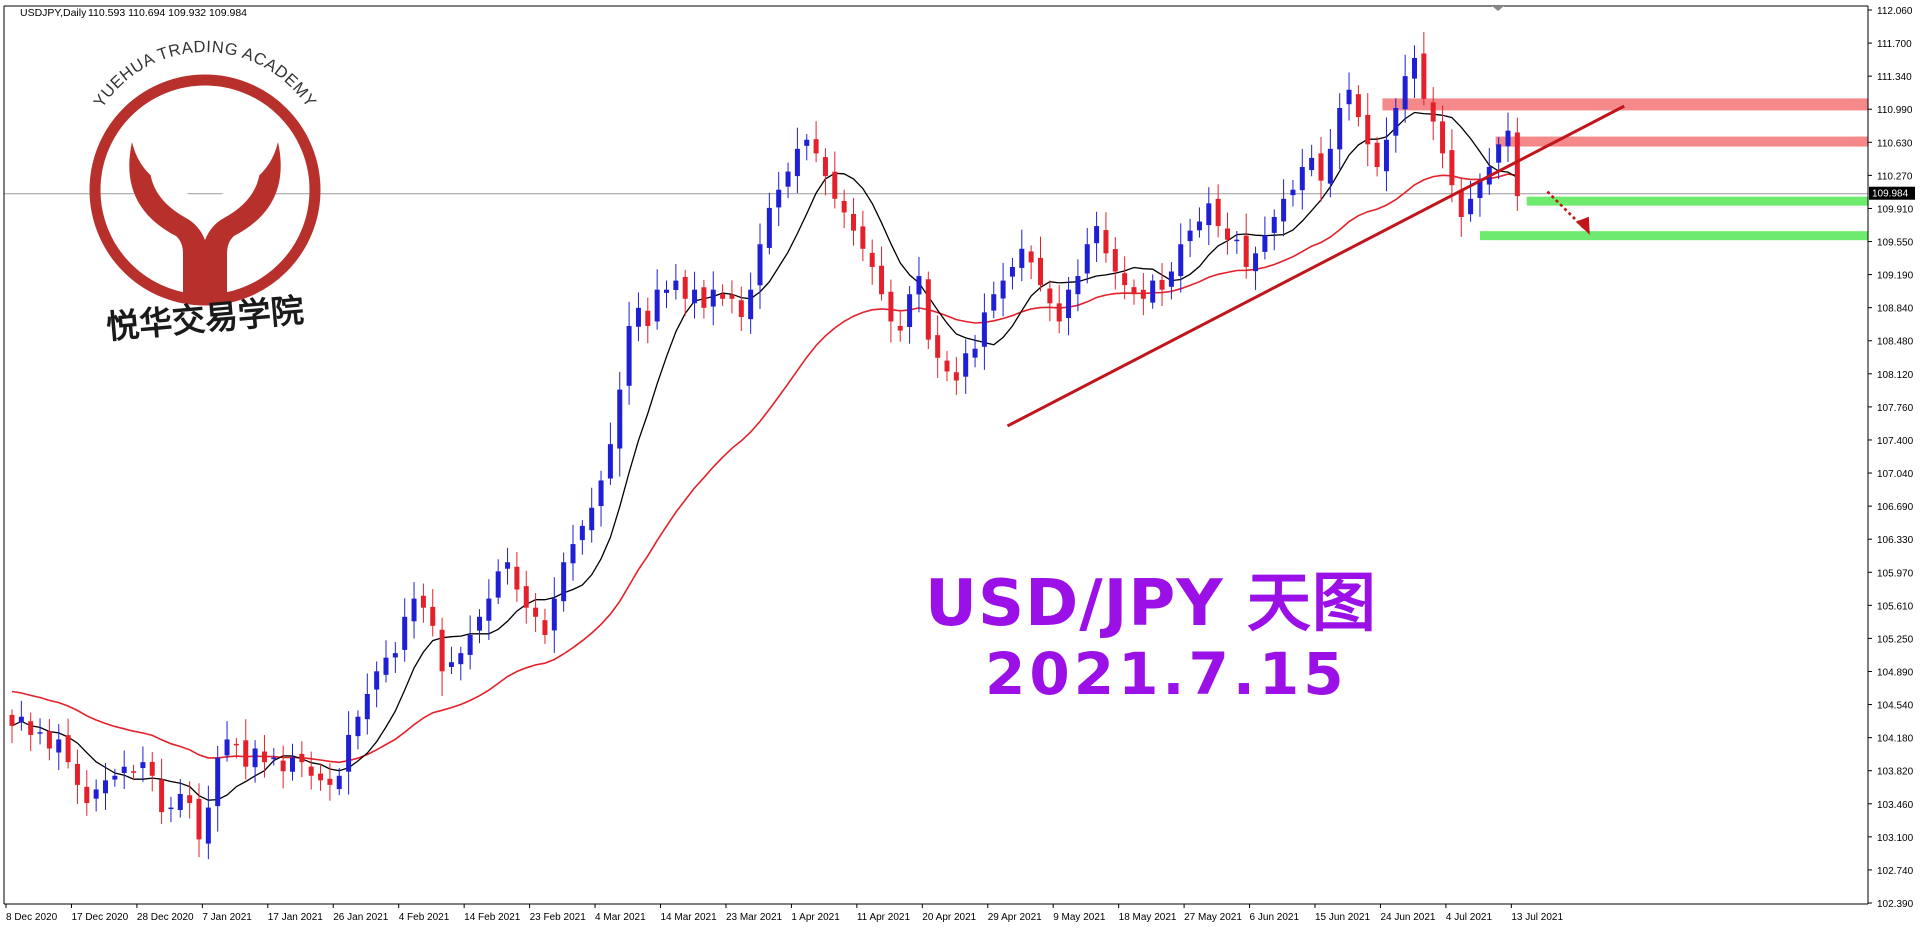 The height and width of the screenshot is (932, 1920). I want to click on y-tick-label: 110.270, so click(1895, 176).